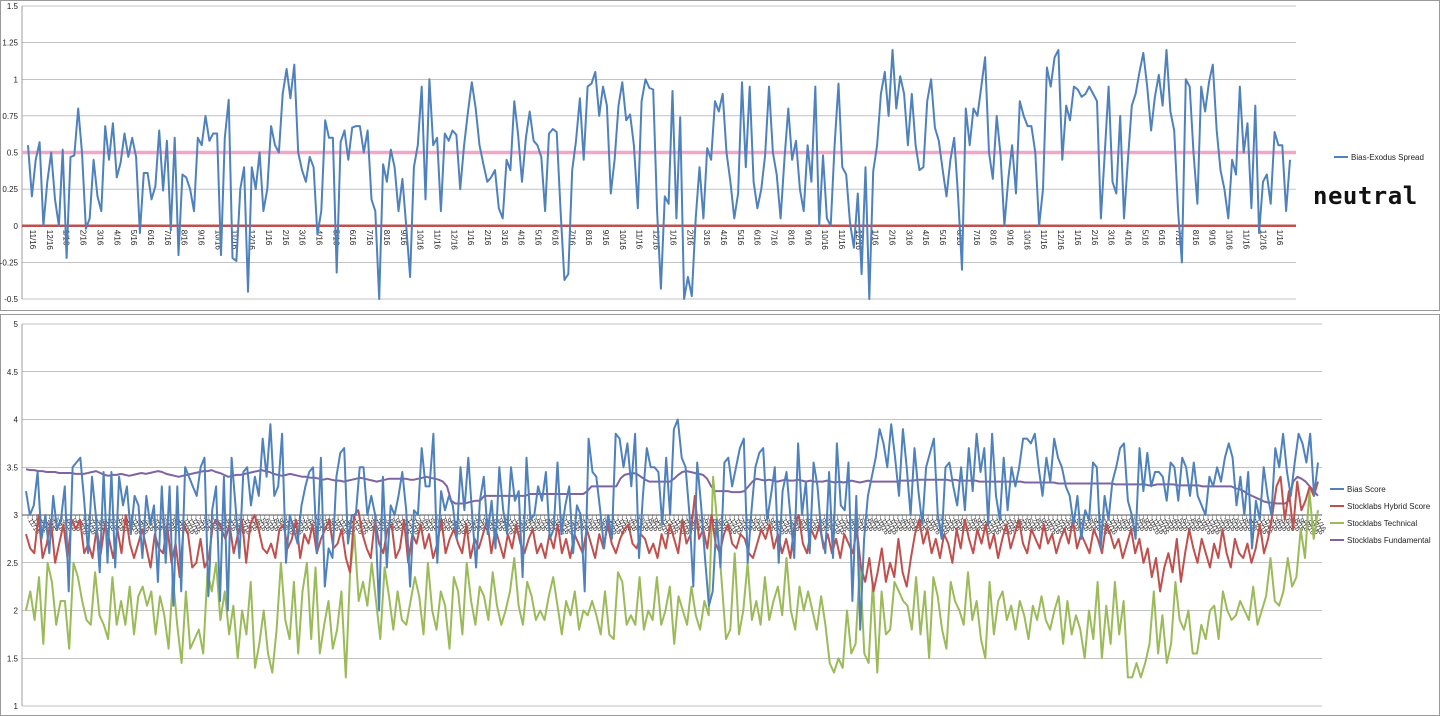 The height and width of the screenshot is (716, 1440). I want to click on scores-y-tick-label: 4.5, so click(13, 372).